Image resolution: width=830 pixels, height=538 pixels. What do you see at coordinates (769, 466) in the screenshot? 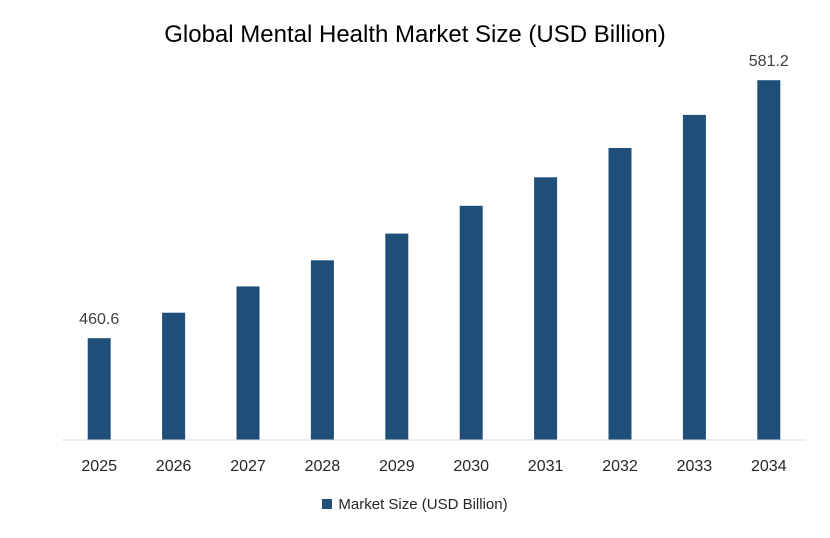
I see `x-tick-label: 2034` at bounding box center [769, 466].